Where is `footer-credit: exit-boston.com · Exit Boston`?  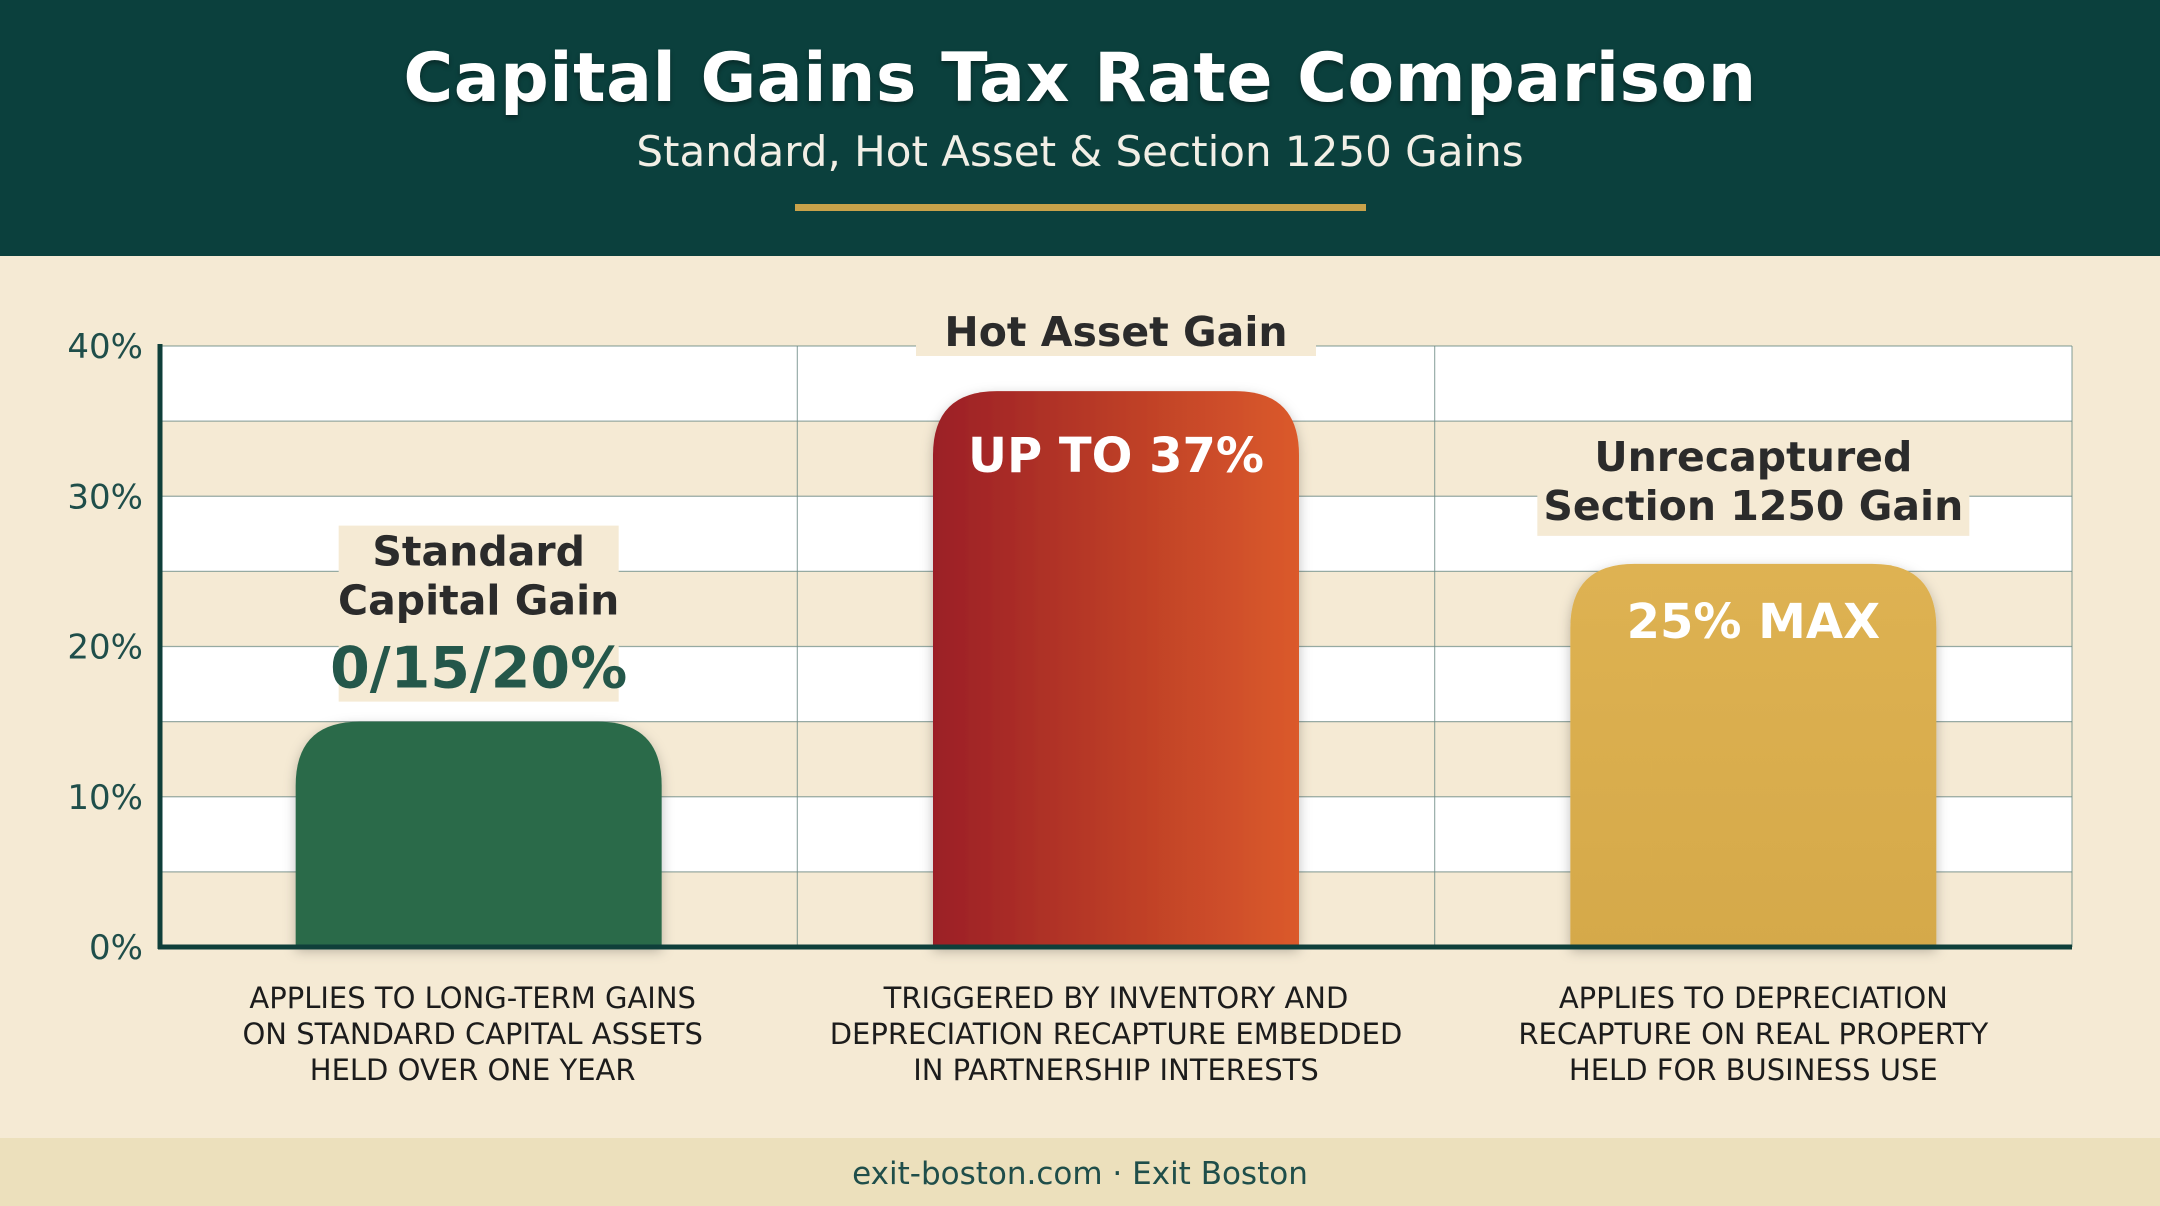 footer-credit: exit-boston.com · Exit Boston is located at coordinates (1080, 1174).